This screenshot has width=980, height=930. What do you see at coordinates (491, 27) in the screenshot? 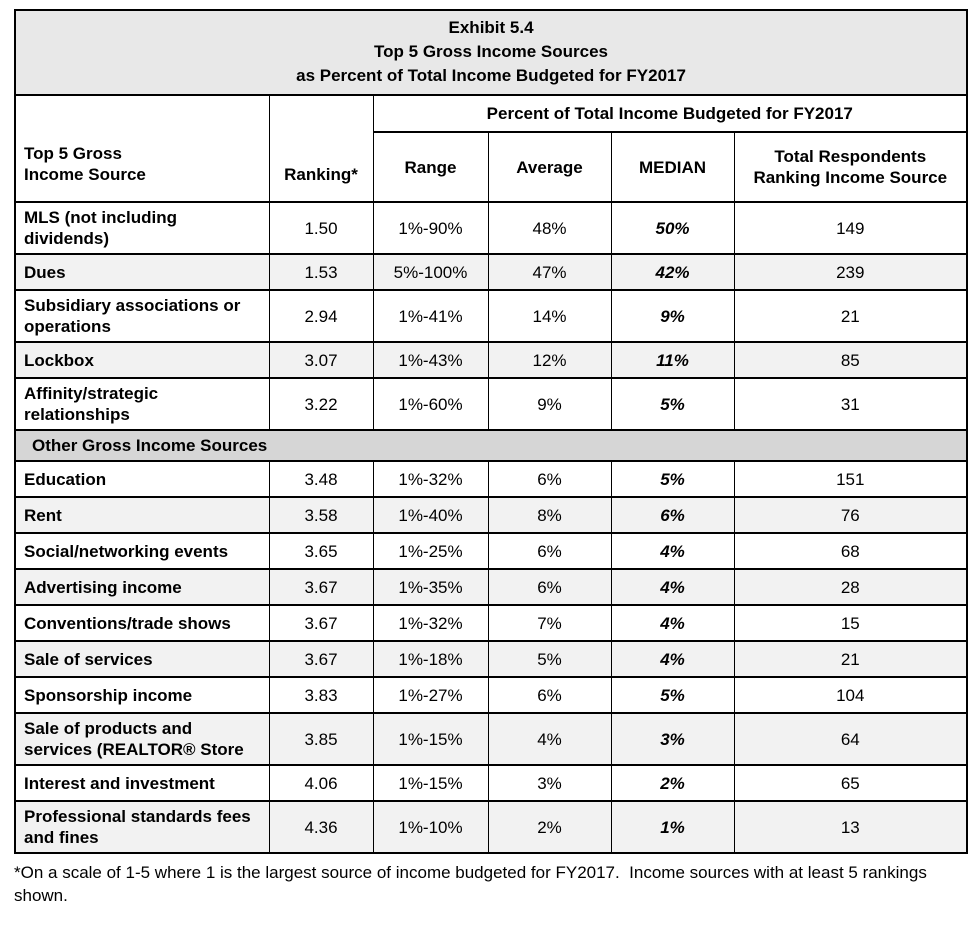
I see `exhibit-number: Exhibit 5.4` at bounding box center [491, 27].